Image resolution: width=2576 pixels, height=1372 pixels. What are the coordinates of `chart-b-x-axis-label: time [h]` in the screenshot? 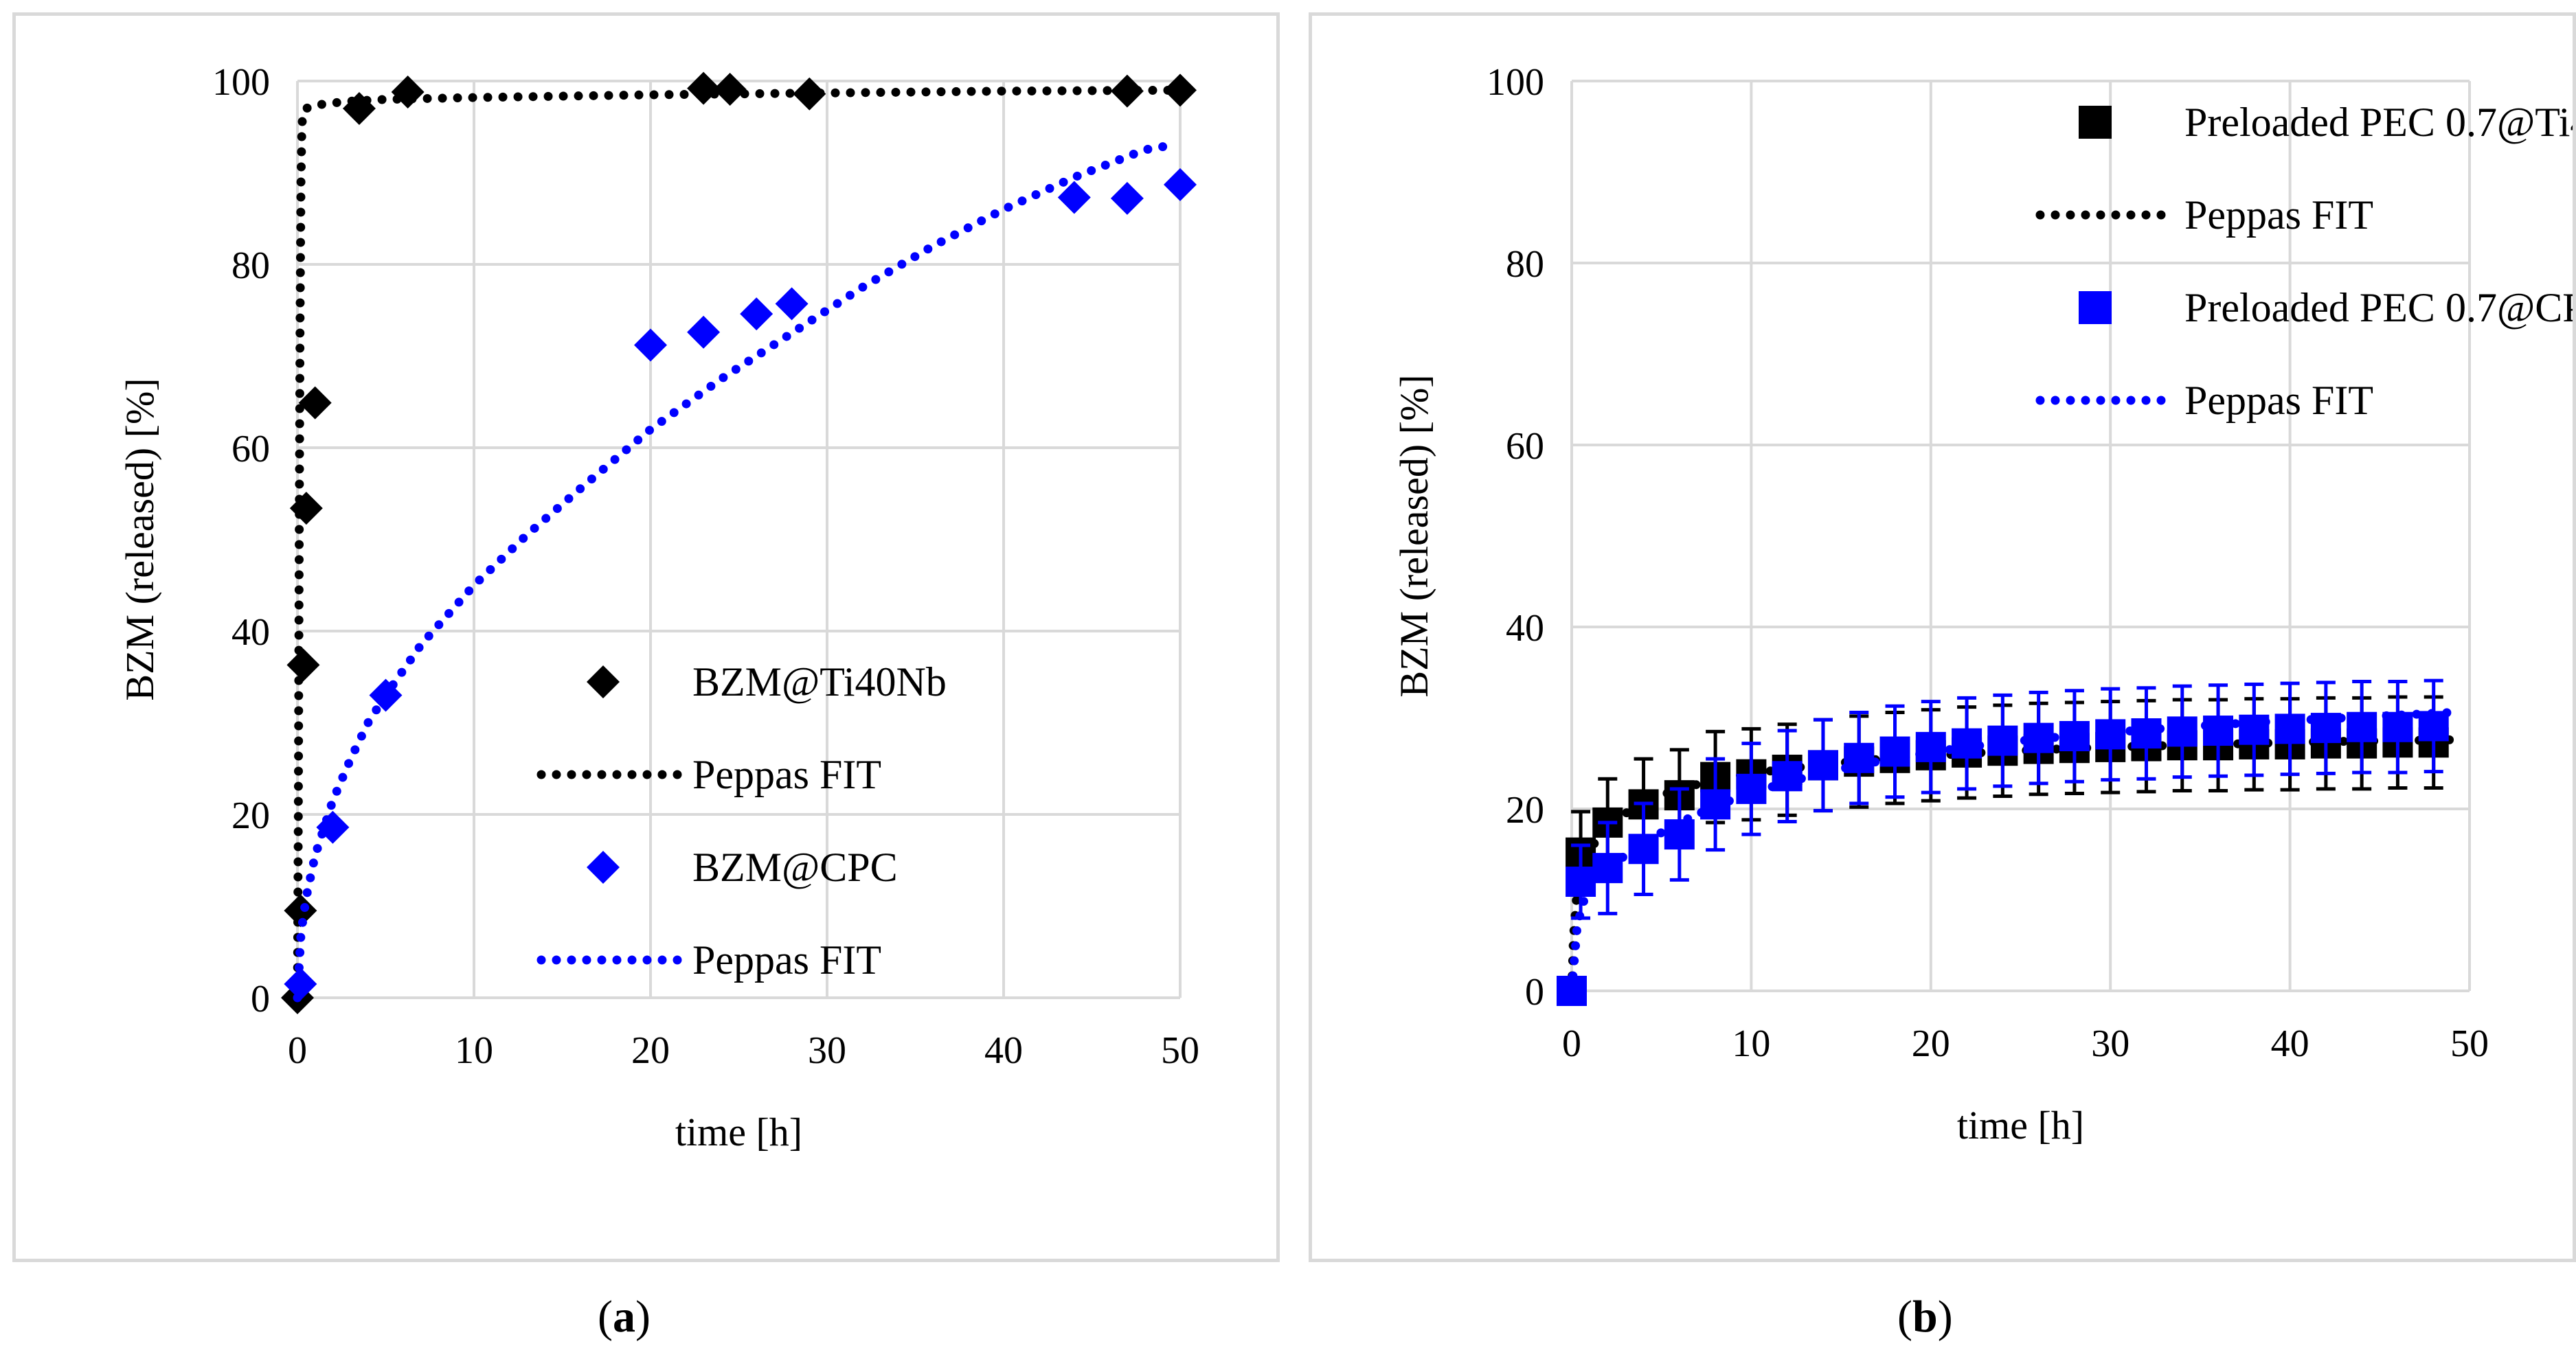 It's located at (2020, 1125).